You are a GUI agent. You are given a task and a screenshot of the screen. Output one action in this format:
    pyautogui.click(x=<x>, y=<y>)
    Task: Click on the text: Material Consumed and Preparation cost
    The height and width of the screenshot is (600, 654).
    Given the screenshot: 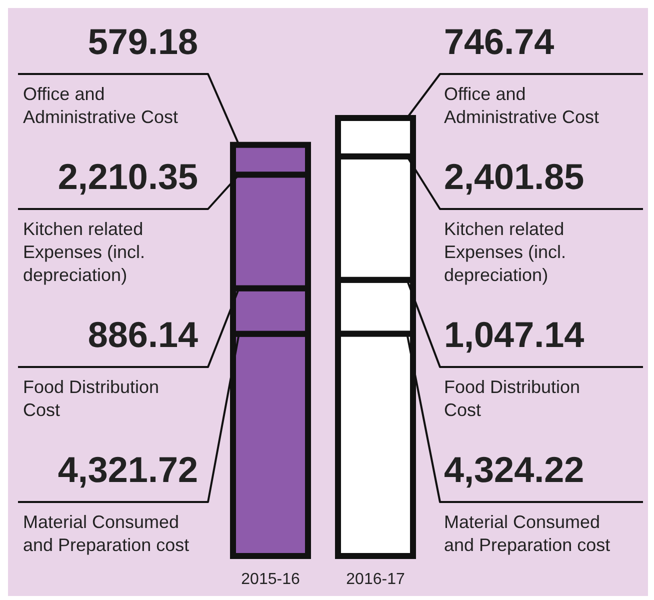 What is the action you would take?
    pyautogui.click(x=106, y=533)
    